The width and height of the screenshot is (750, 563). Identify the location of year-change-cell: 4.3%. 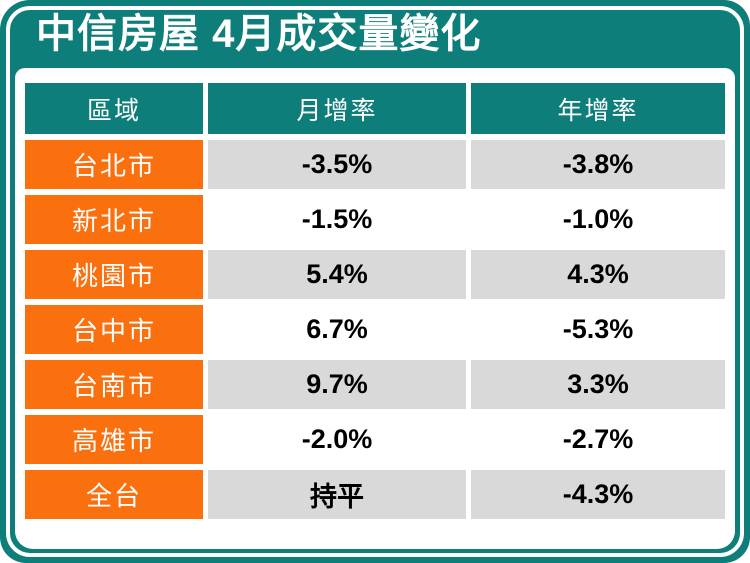
(598, 274).